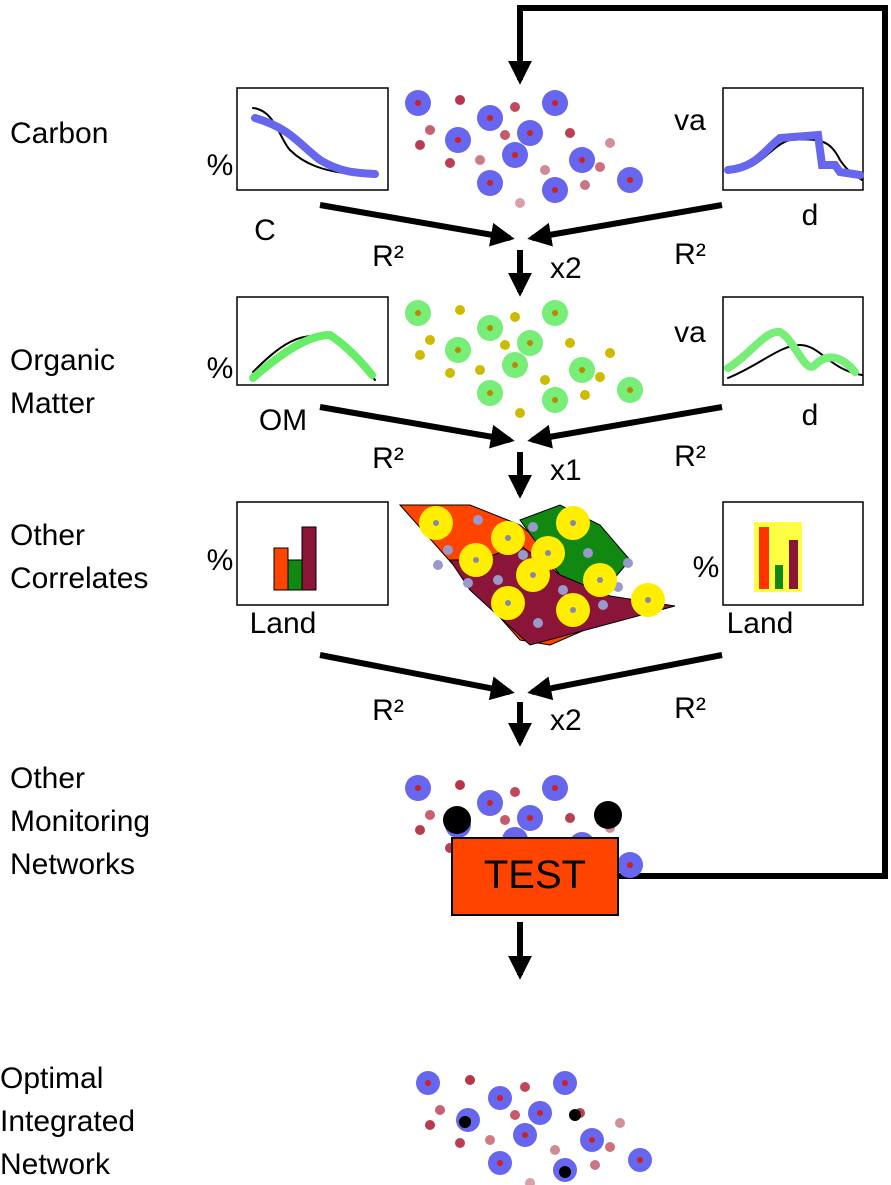 The image size is (891, 1185). Describe the element at coordinates (566, 470) in the screenshot. I see `label: x1` at that location.